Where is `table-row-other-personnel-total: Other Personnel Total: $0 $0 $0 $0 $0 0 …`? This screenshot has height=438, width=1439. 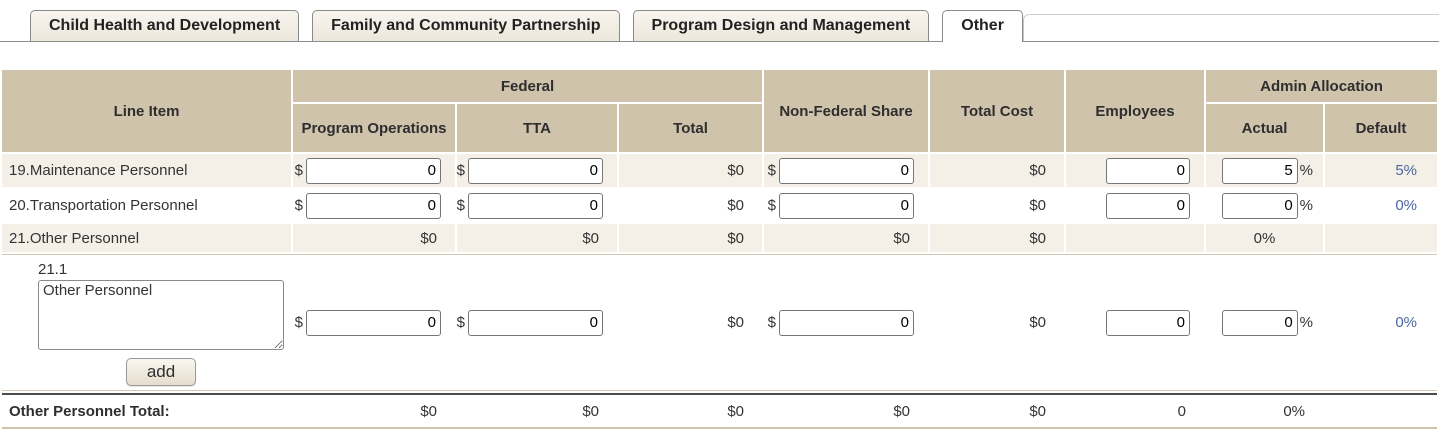
table-row-other-personnel-total: Other Personnel Total: $0 $0 $0 $0 $0 0 … is located at coordinates (719, 411).